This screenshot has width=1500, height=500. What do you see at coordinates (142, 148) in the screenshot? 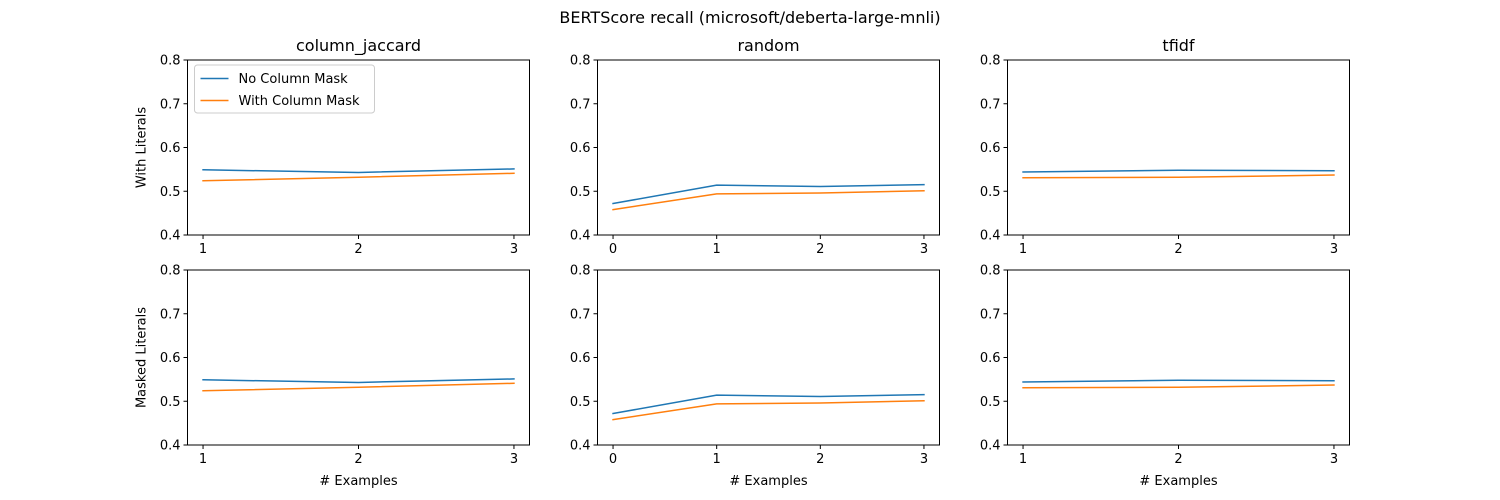
I see `y-axis-label: With Literals` at bounding box center [142, 148].